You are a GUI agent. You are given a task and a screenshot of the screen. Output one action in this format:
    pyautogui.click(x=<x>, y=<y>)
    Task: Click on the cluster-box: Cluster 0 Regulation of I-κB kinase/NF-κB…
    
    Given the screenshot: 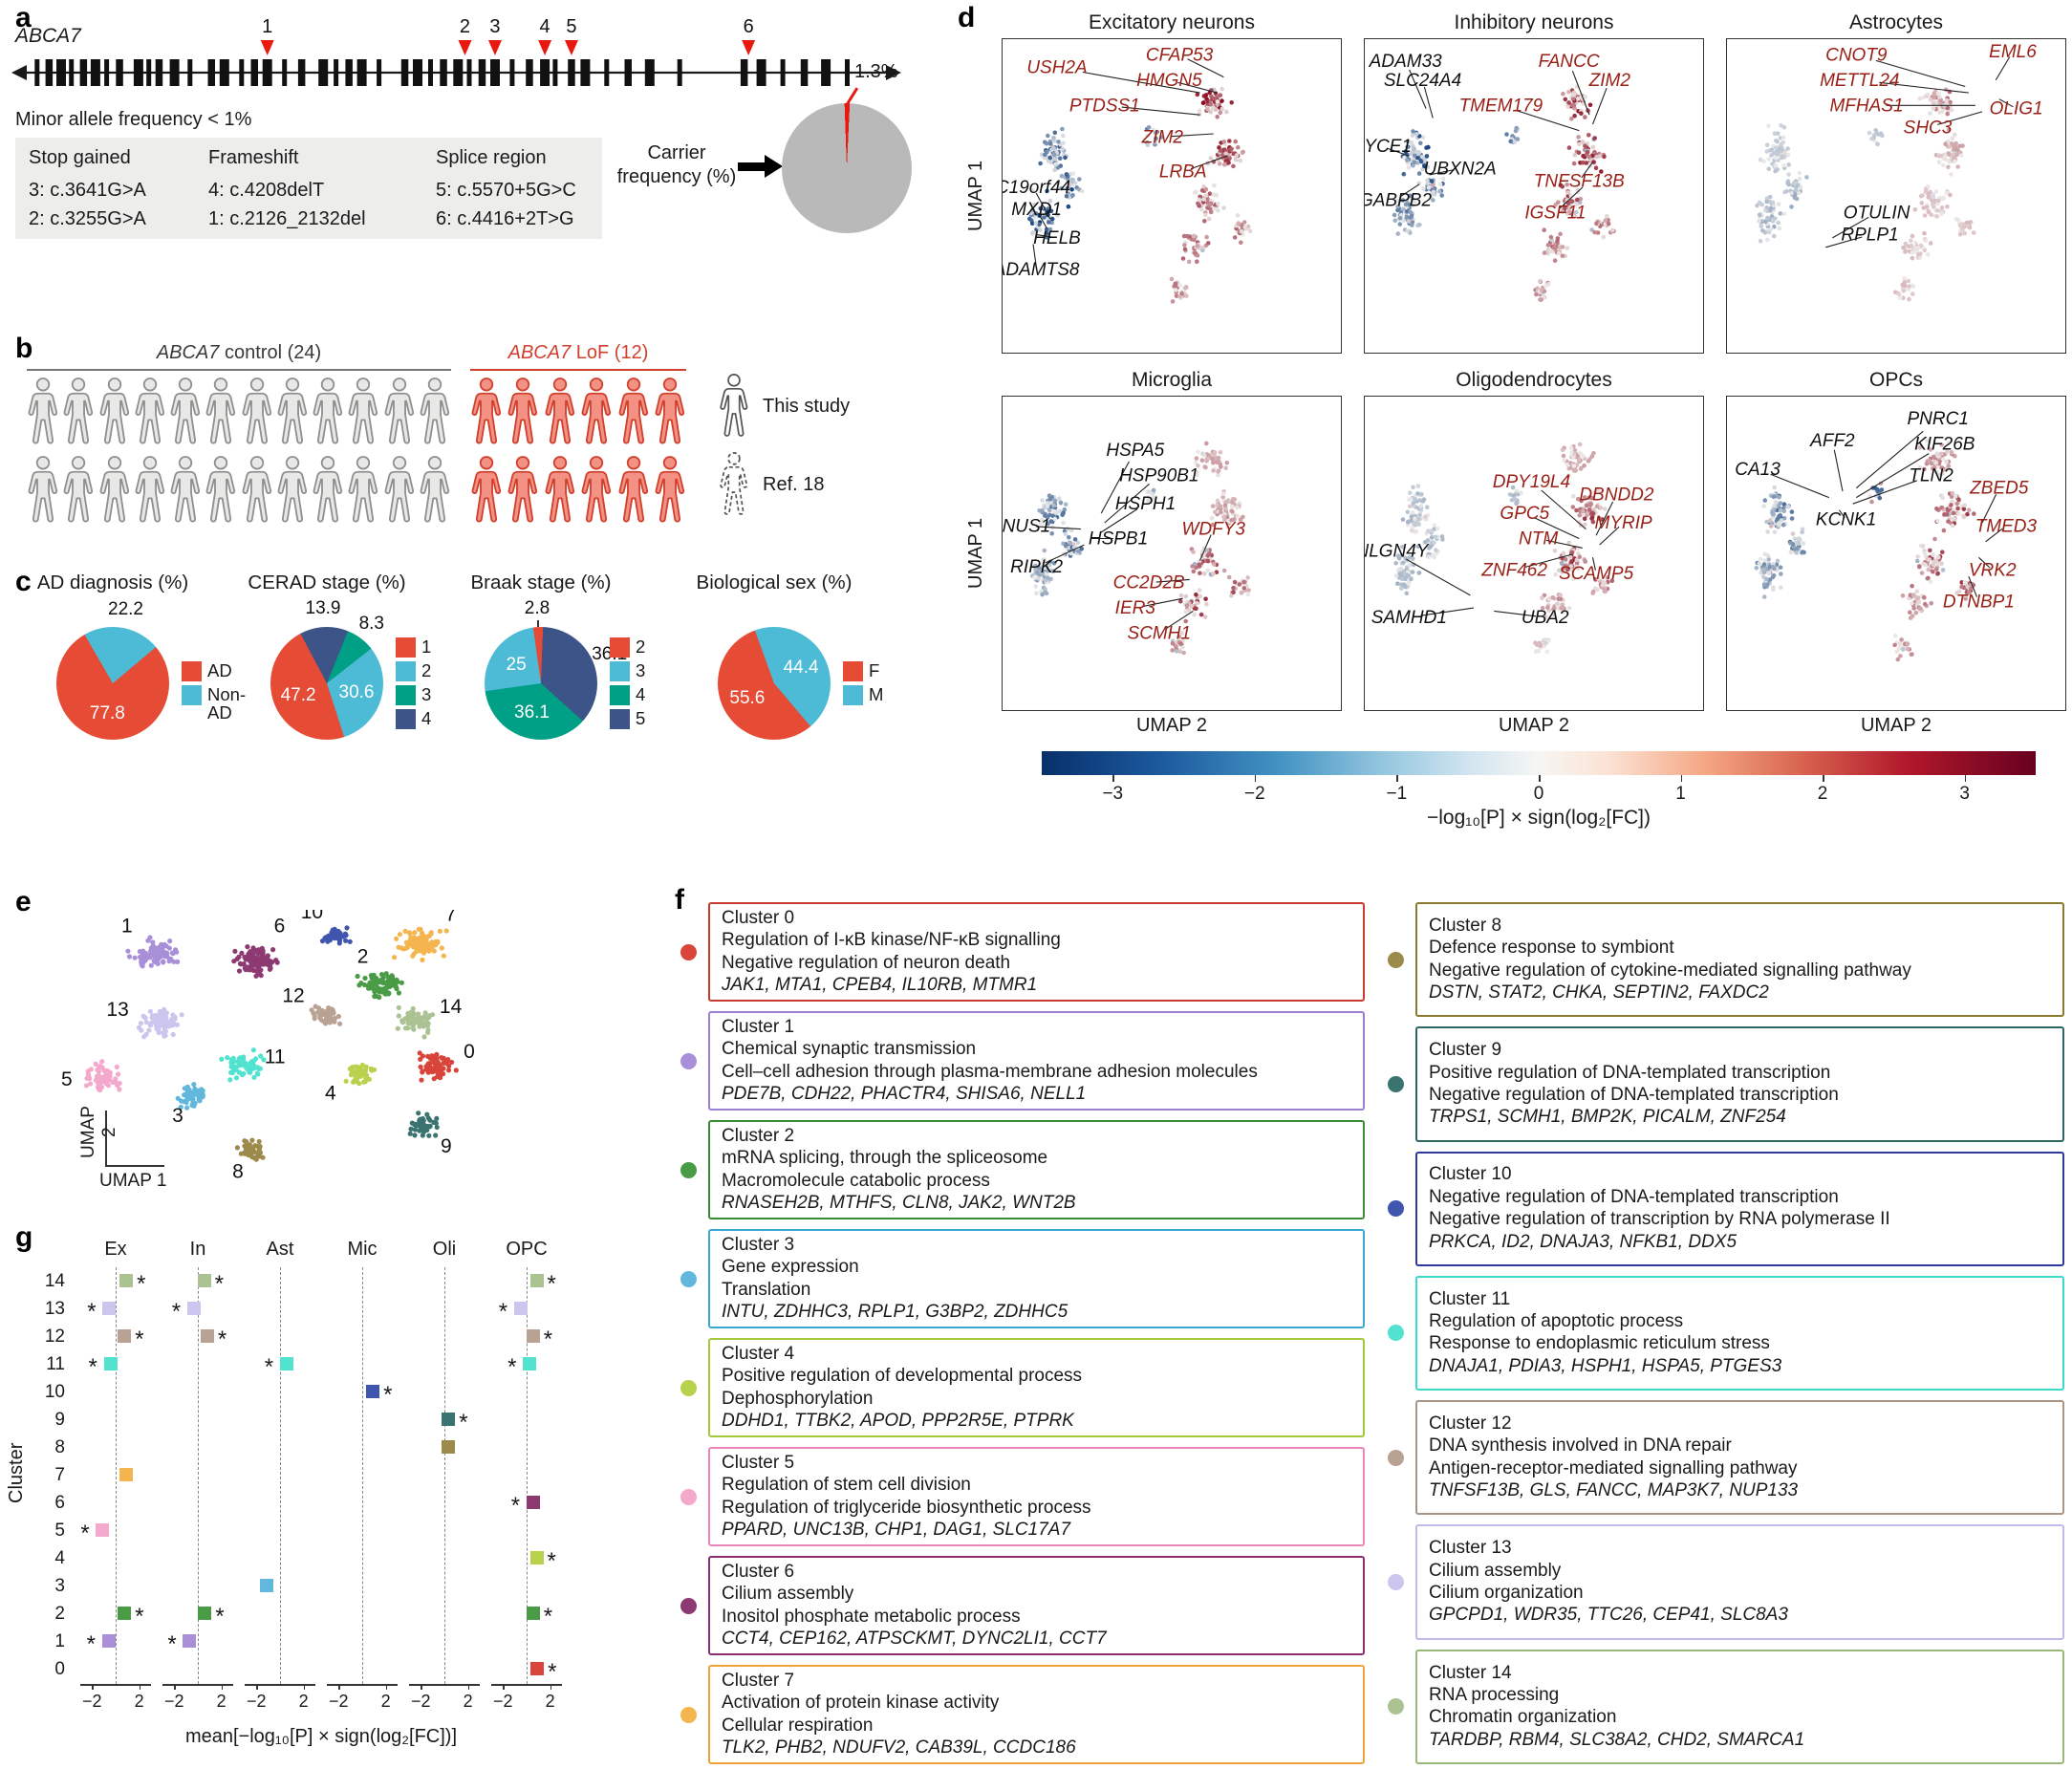 What is the action you would take?
    pyautogui.click(x=1036, y=952)
    